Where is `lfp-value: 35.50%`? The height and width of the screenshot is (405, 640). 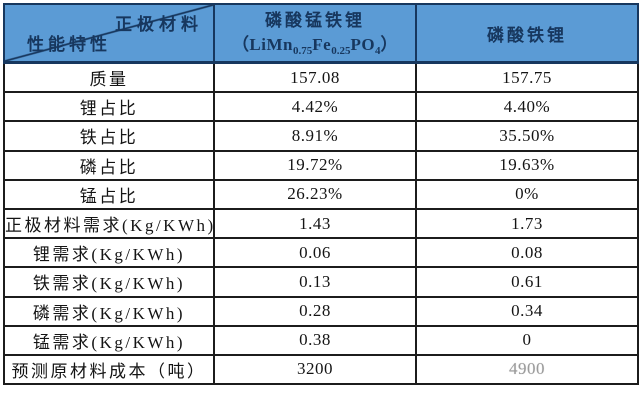 lfp-value: 35.50% is located at coordinates (527, 136).